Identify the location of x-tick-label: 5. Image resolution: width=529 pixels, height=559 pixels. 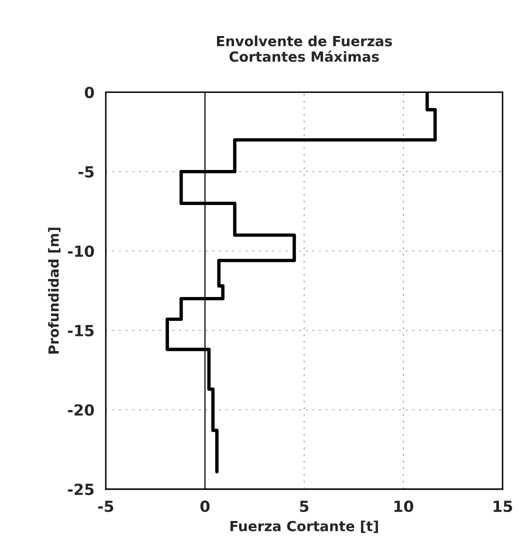
(304, 506).